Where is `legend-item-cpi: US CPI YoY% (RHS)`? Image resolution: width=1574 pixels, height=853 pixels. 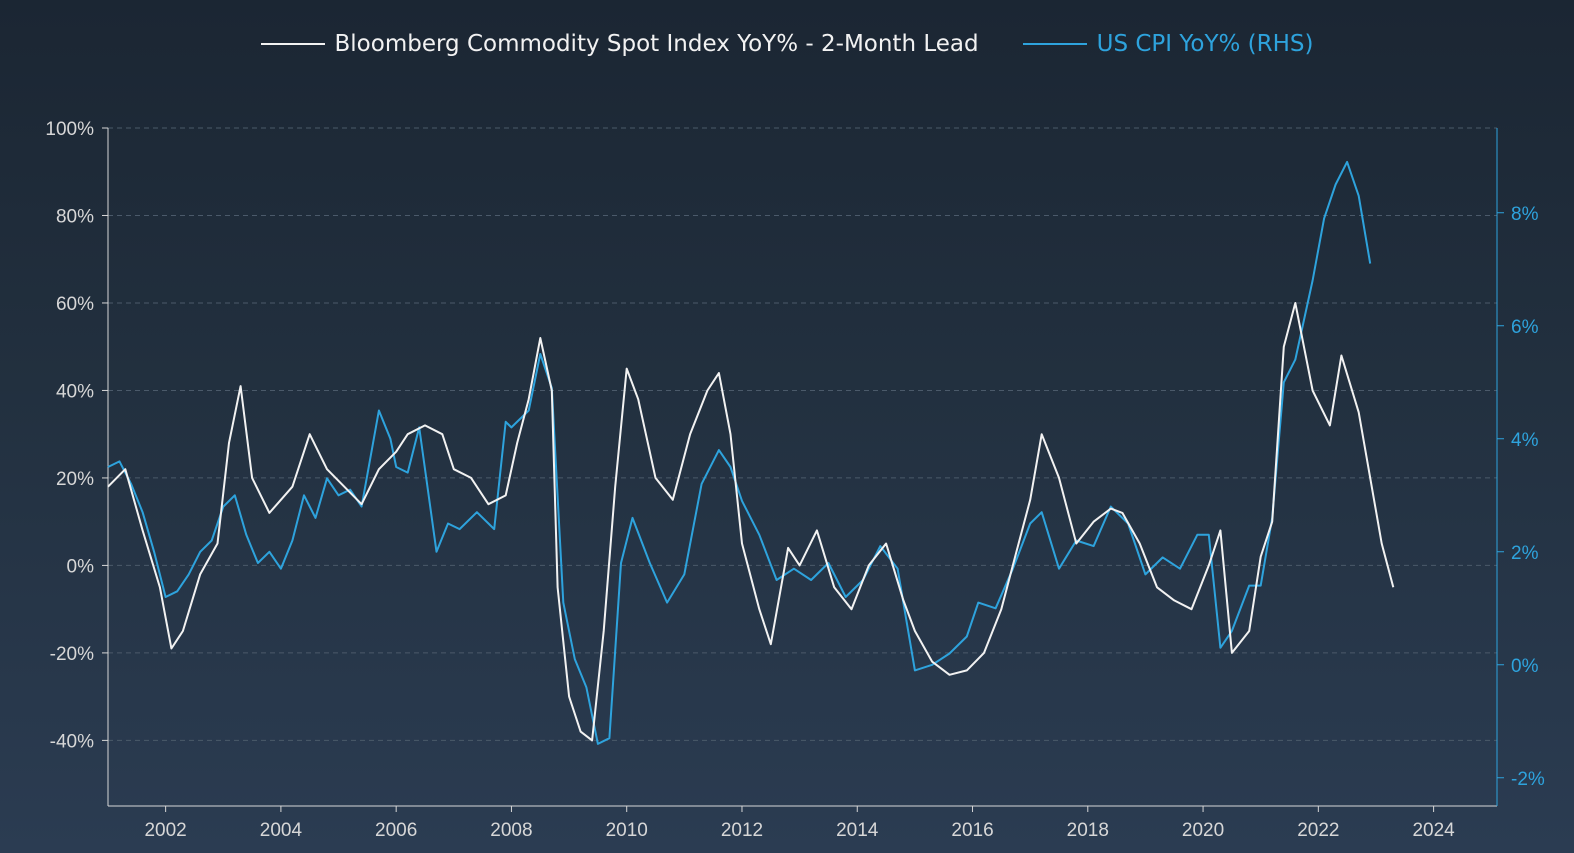
legend-item-cpi: US CPI YoY% (RHS) is located at coordinates (1168, 44).